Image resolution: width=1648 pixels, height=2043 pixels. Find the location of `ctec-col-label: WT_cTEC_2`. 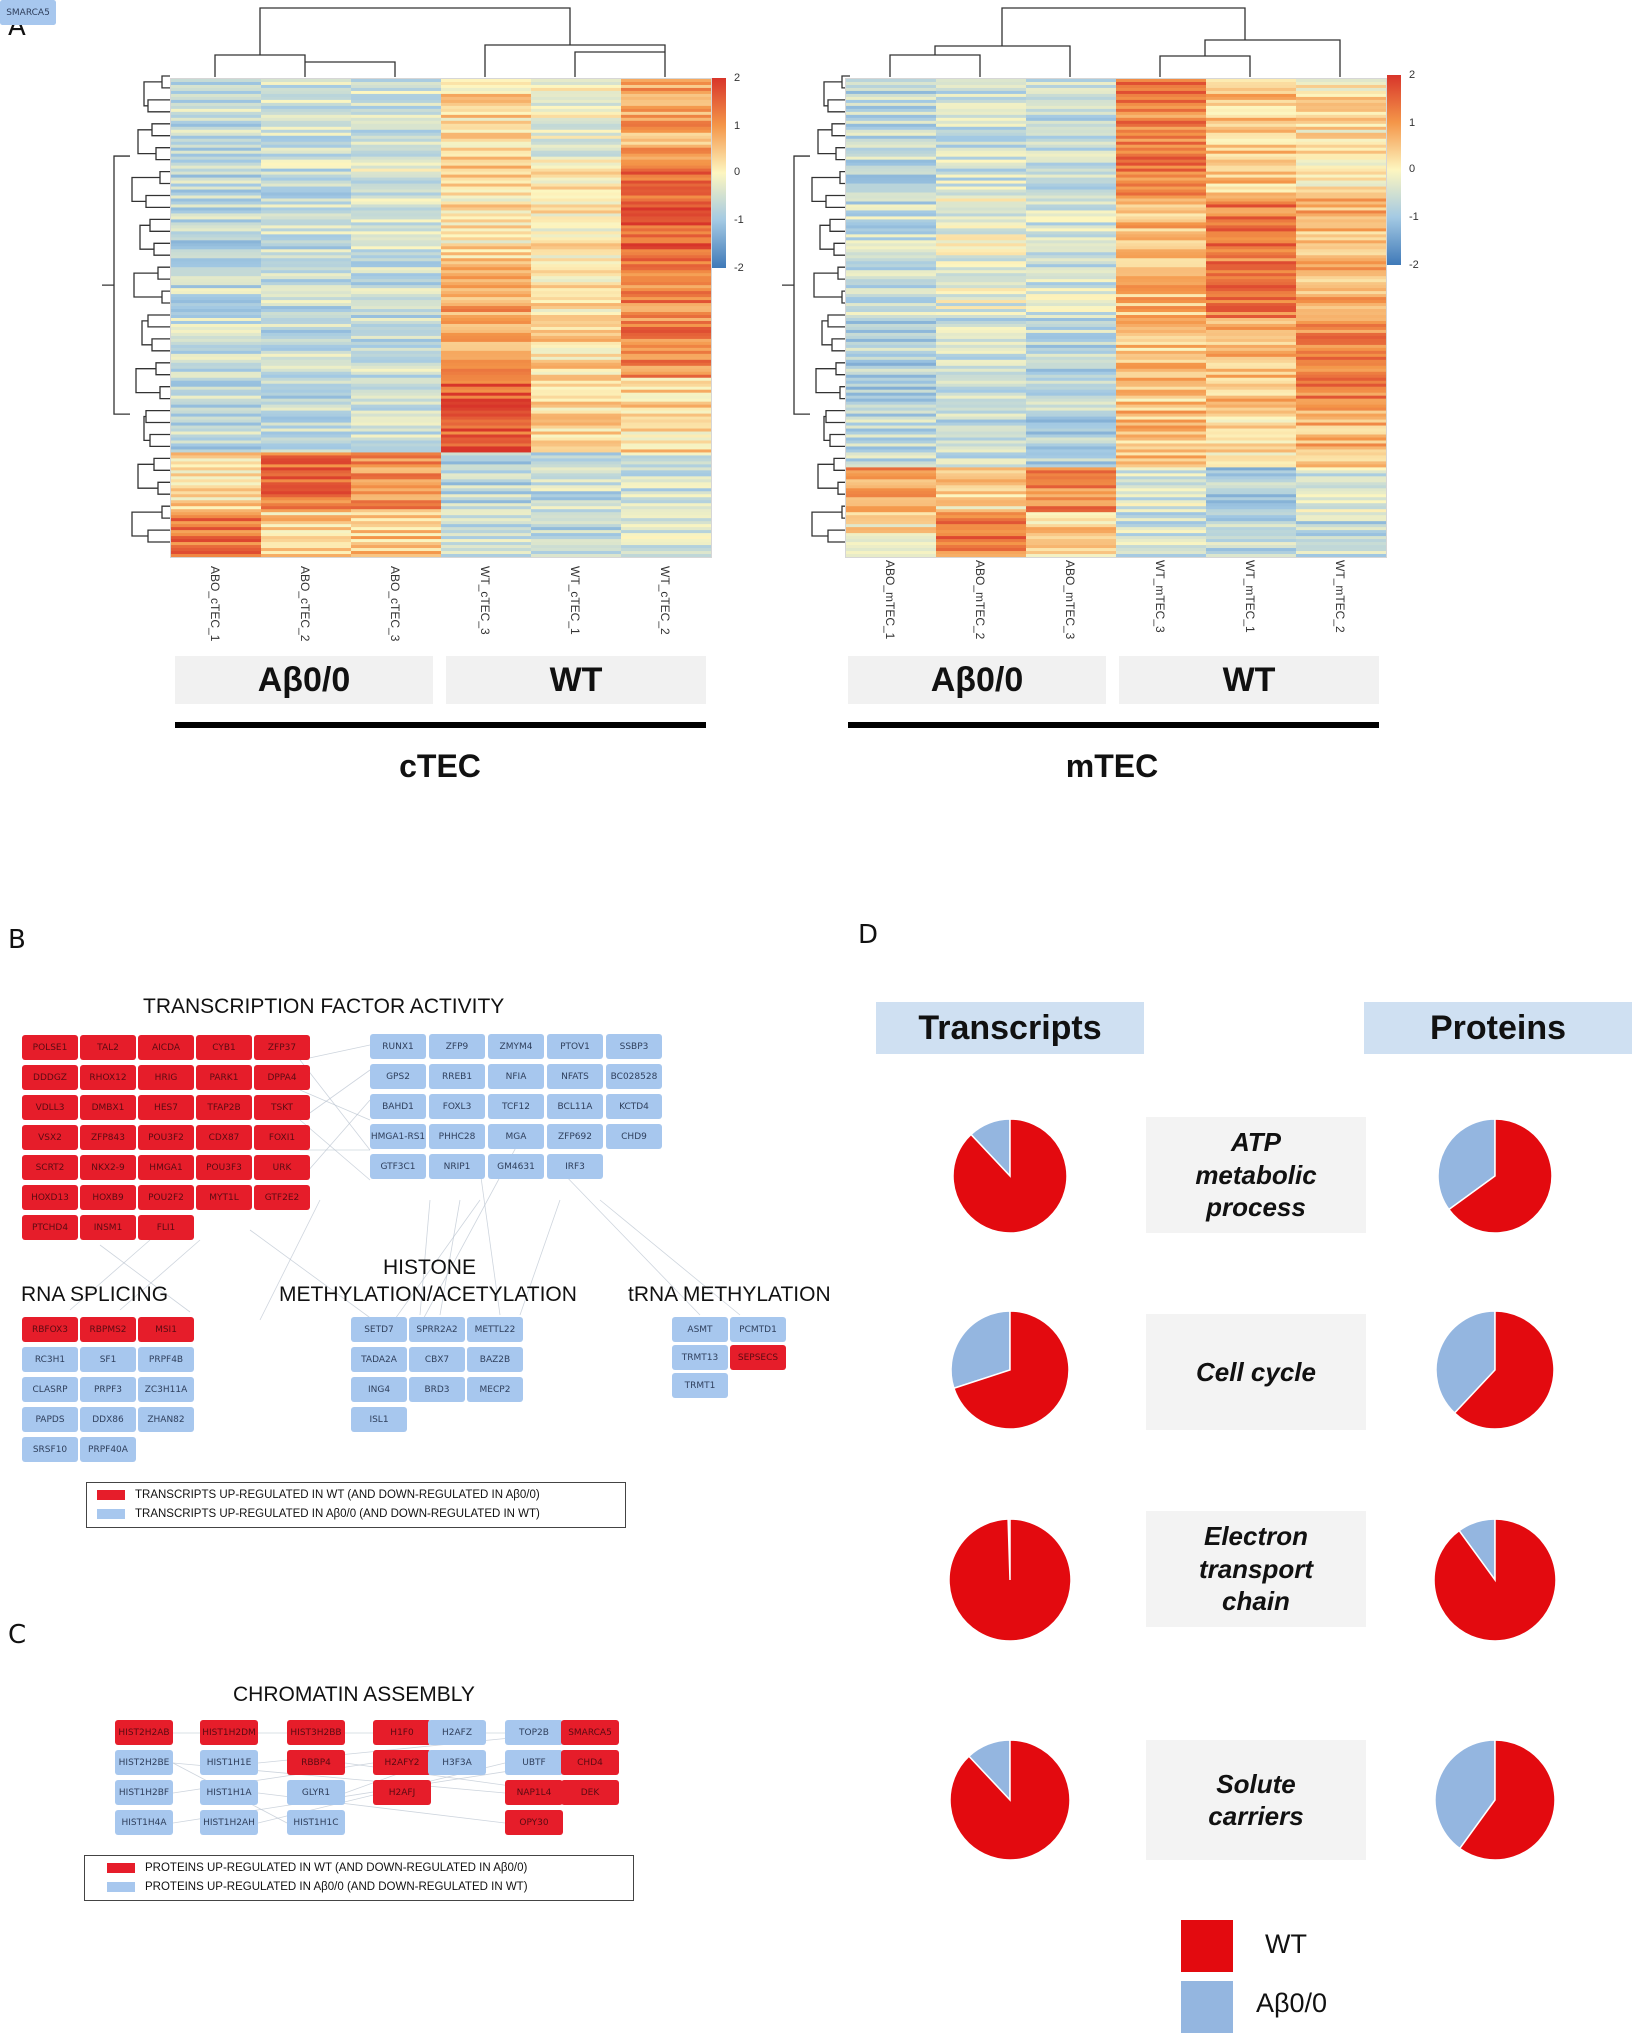

ctec-col-label: WT_cTEC_2 is located at coordinates (665, 600).